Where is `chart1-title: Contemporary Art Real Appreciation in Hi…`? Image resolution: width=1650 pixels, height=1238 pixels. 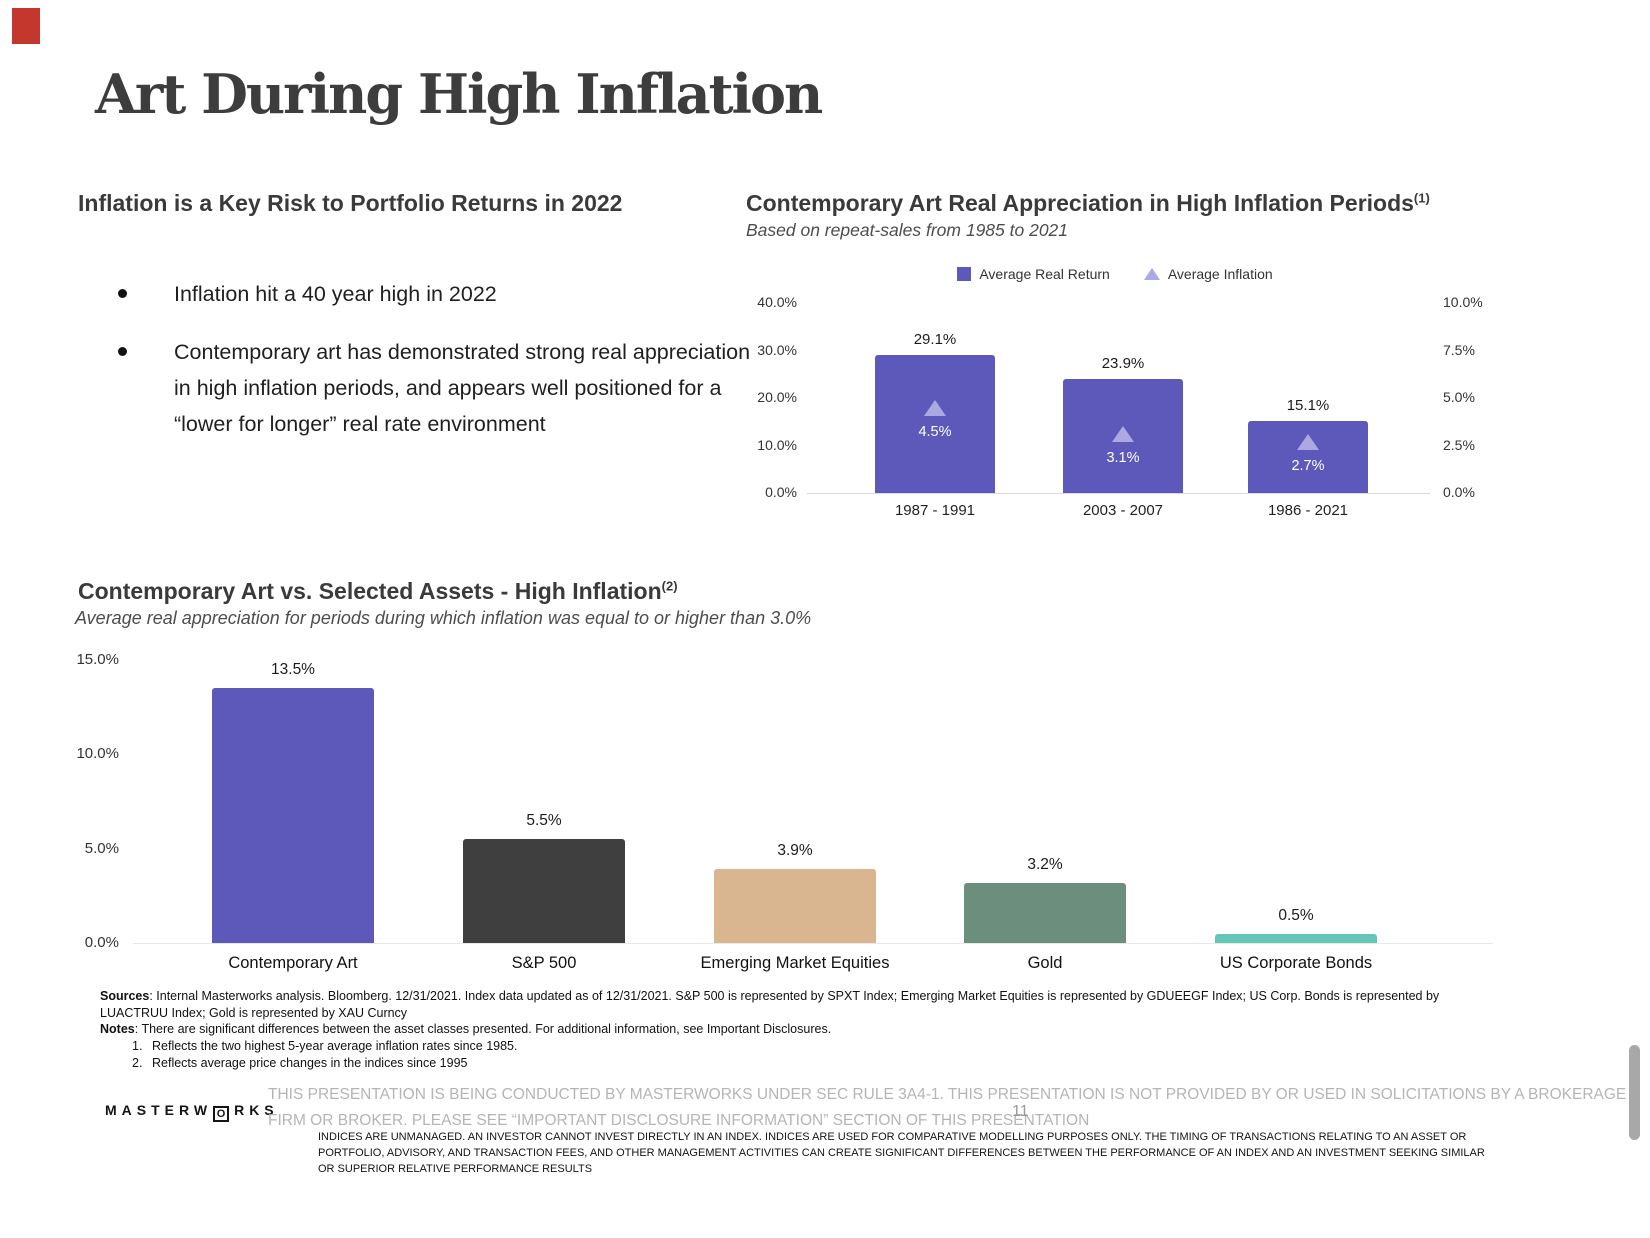
chart1-title: Contemporary Art Real Appreciation in Hi… is located at coordinates (1088, 203).